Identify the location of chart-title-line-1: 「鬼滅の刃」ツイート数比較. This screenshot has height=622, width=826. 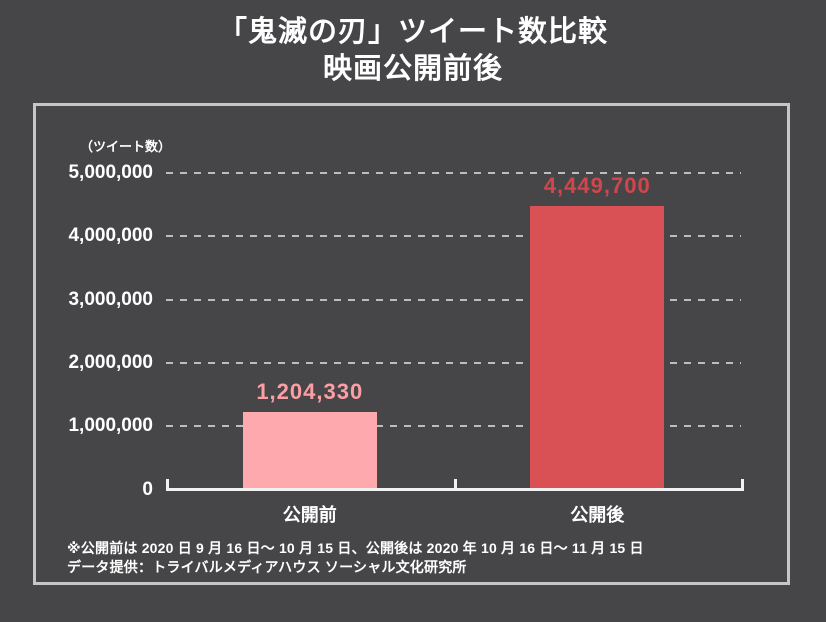
(412, 32).